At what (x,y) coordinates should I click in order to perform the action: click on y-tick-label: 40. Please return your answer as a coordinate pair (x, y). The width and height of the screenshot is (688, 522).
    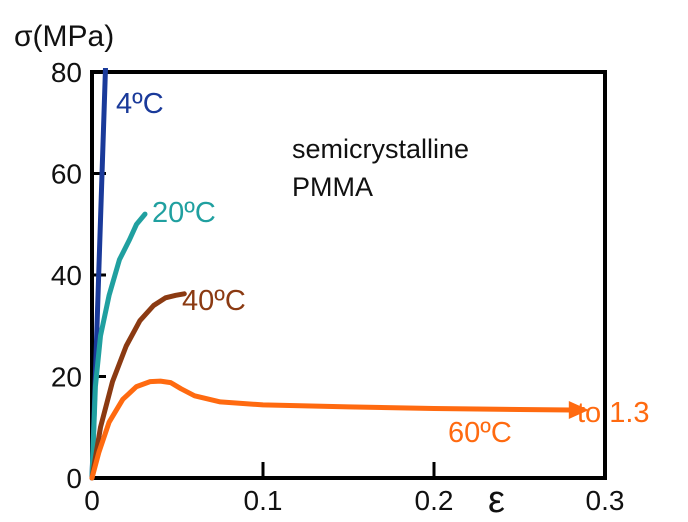
    Looking at the image, I should click on (66, 275).